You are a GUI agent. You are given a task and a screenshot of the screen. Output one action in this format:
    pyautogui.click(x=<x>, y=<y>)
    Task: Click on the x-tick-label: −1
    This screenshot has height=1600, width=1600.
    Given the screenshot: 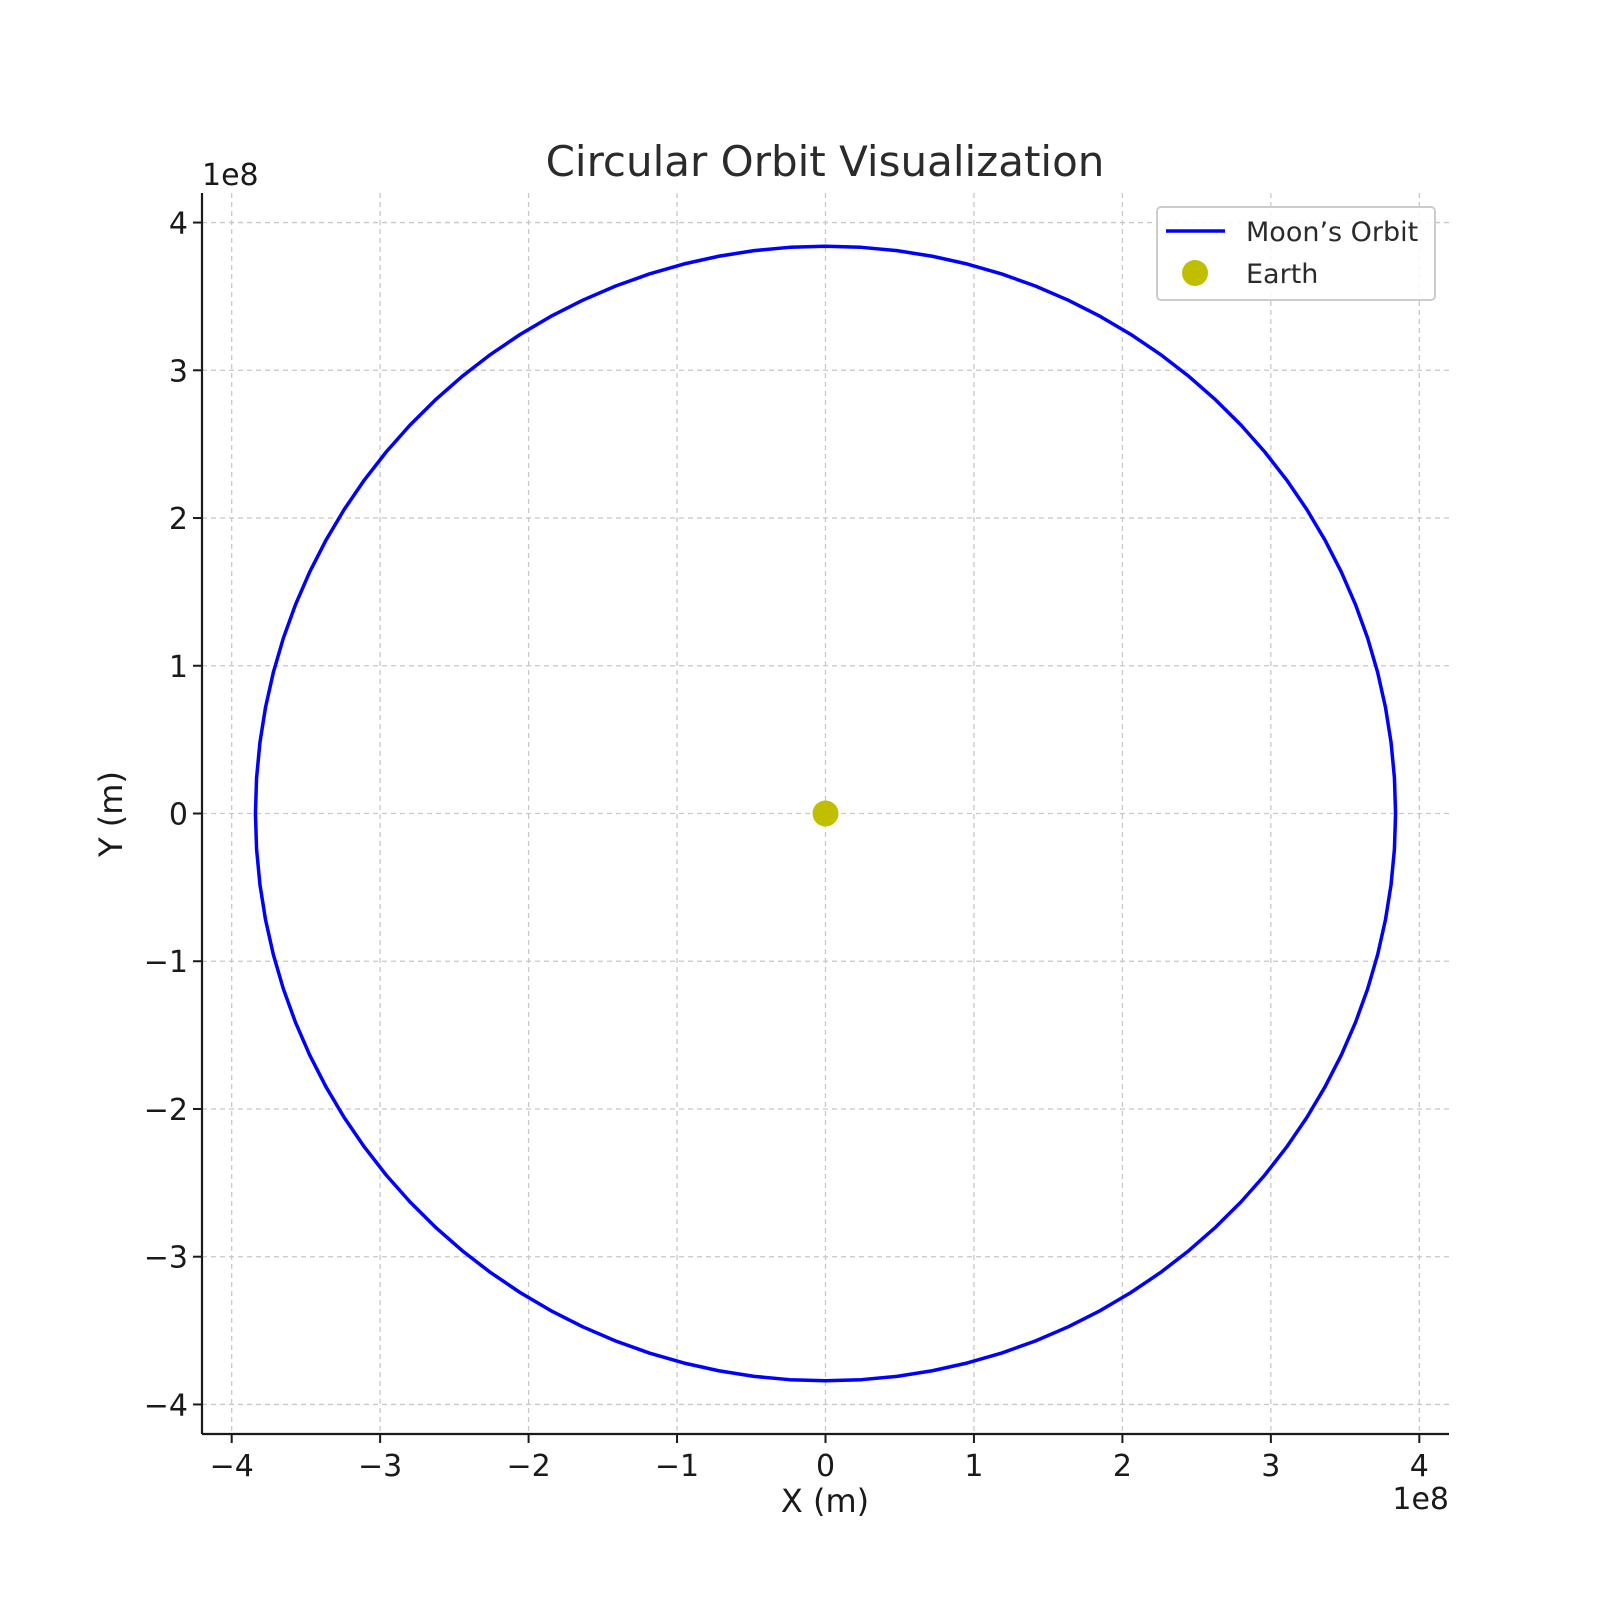 What is the action you would take?
    pyautogui.click(x=677, y=1466)
    